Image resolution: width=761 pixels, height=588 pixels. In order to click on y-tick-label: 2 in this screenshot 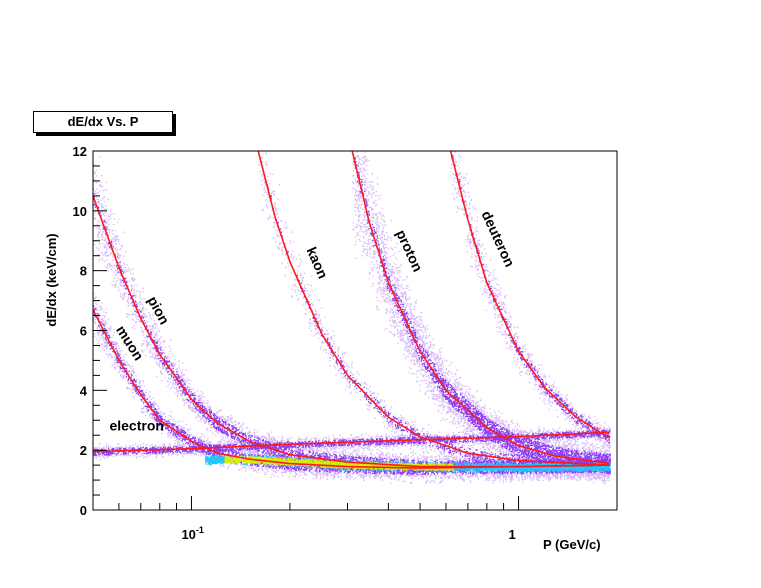, I will do `click(83, 450)`.